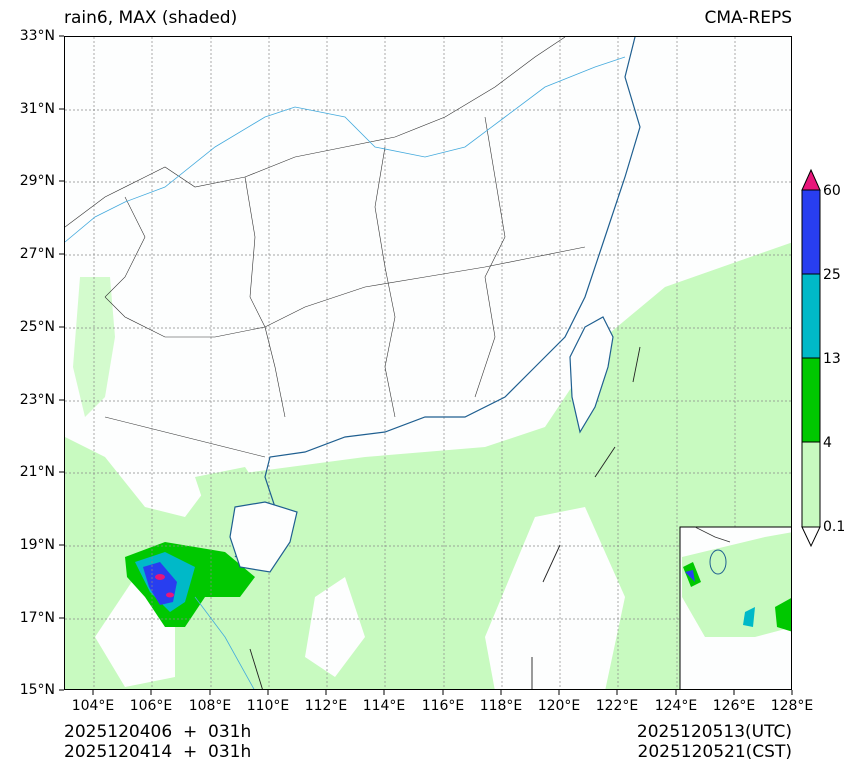 The image size is (860, 778). What do you see at coordinates (263, 537) in the screenshot?
I see `hainan-outline` at bounding box center [263, 537].